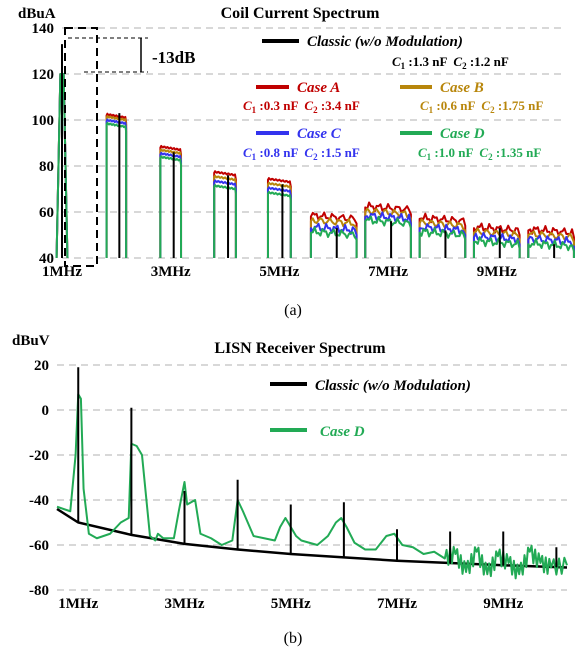 This screenshot has width=587, height=656. I want to click on y-tick-label-b-3: -20, so click(39, 456).